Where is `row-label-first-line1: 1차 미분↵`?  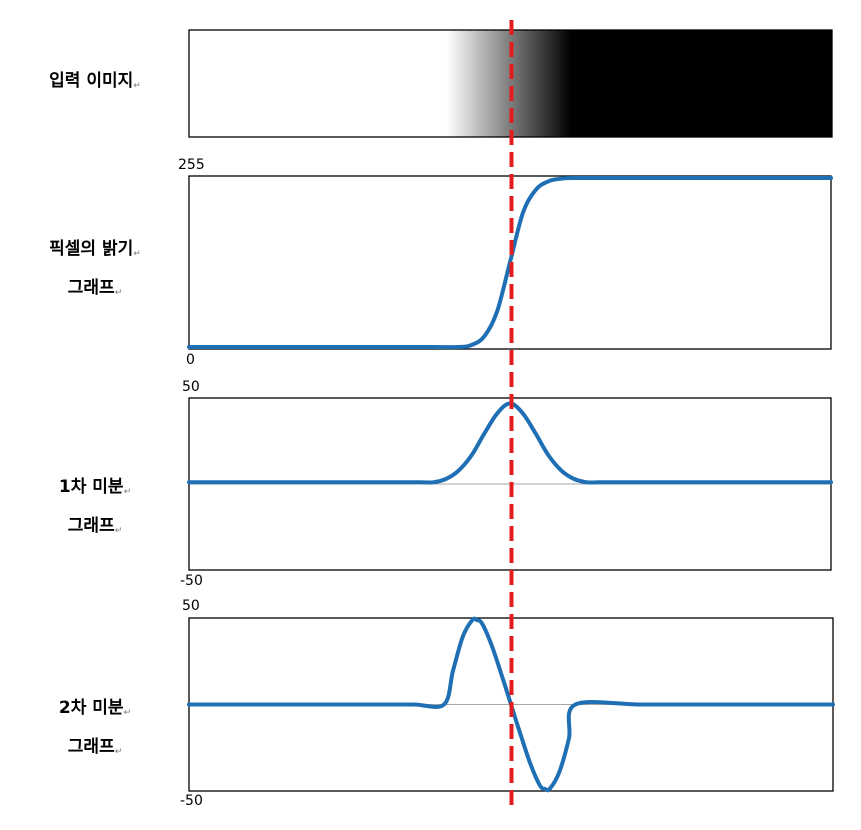 row-label-first-line1: 1차 미분↵ is located at coordinates (95, 489).